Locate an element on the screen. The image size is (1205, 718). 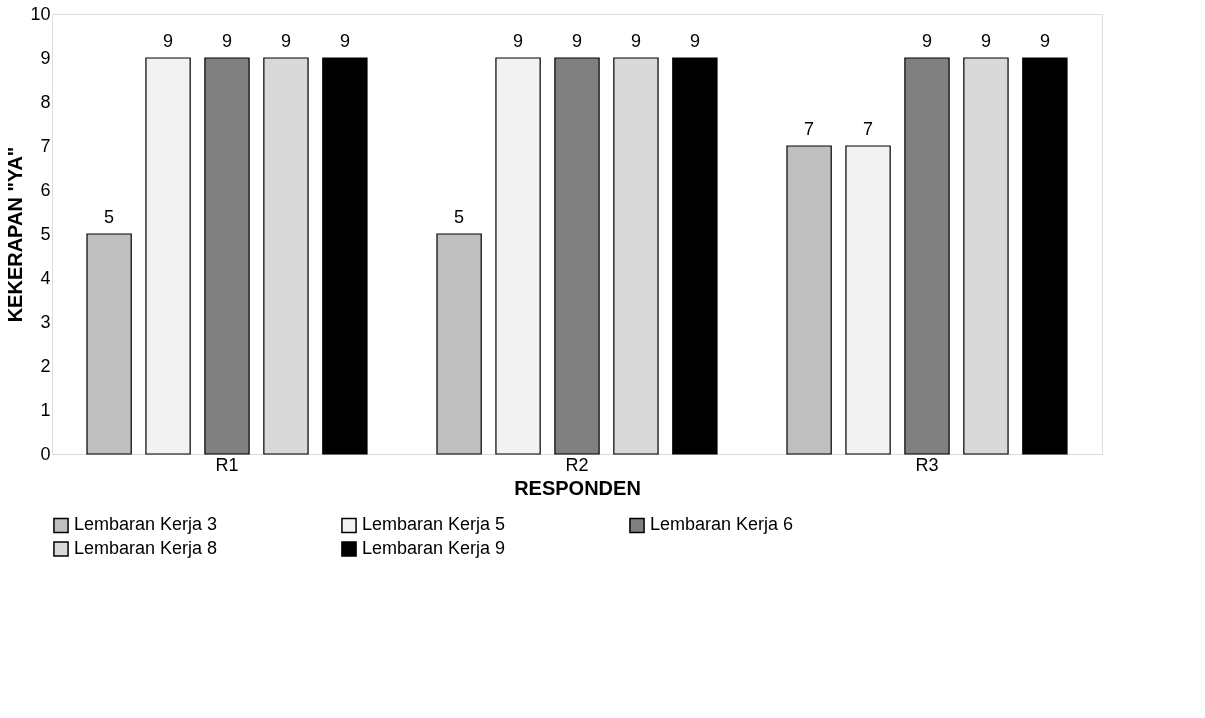
y-tick-label: 4 is located at coordinates (45, 277).